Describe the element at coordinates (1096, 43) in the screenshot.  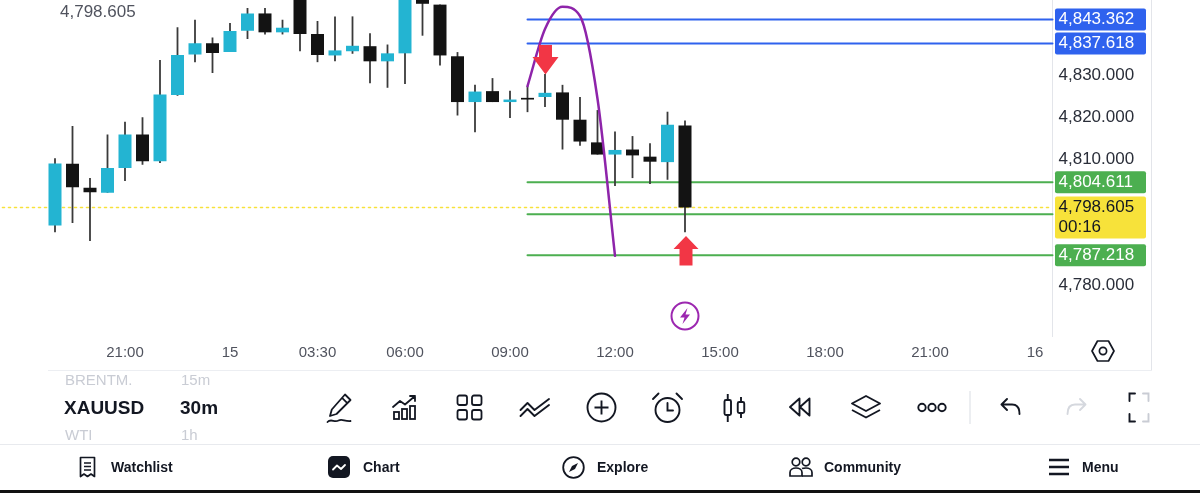
I see `ref-line-label: 4,837.618` at that location.